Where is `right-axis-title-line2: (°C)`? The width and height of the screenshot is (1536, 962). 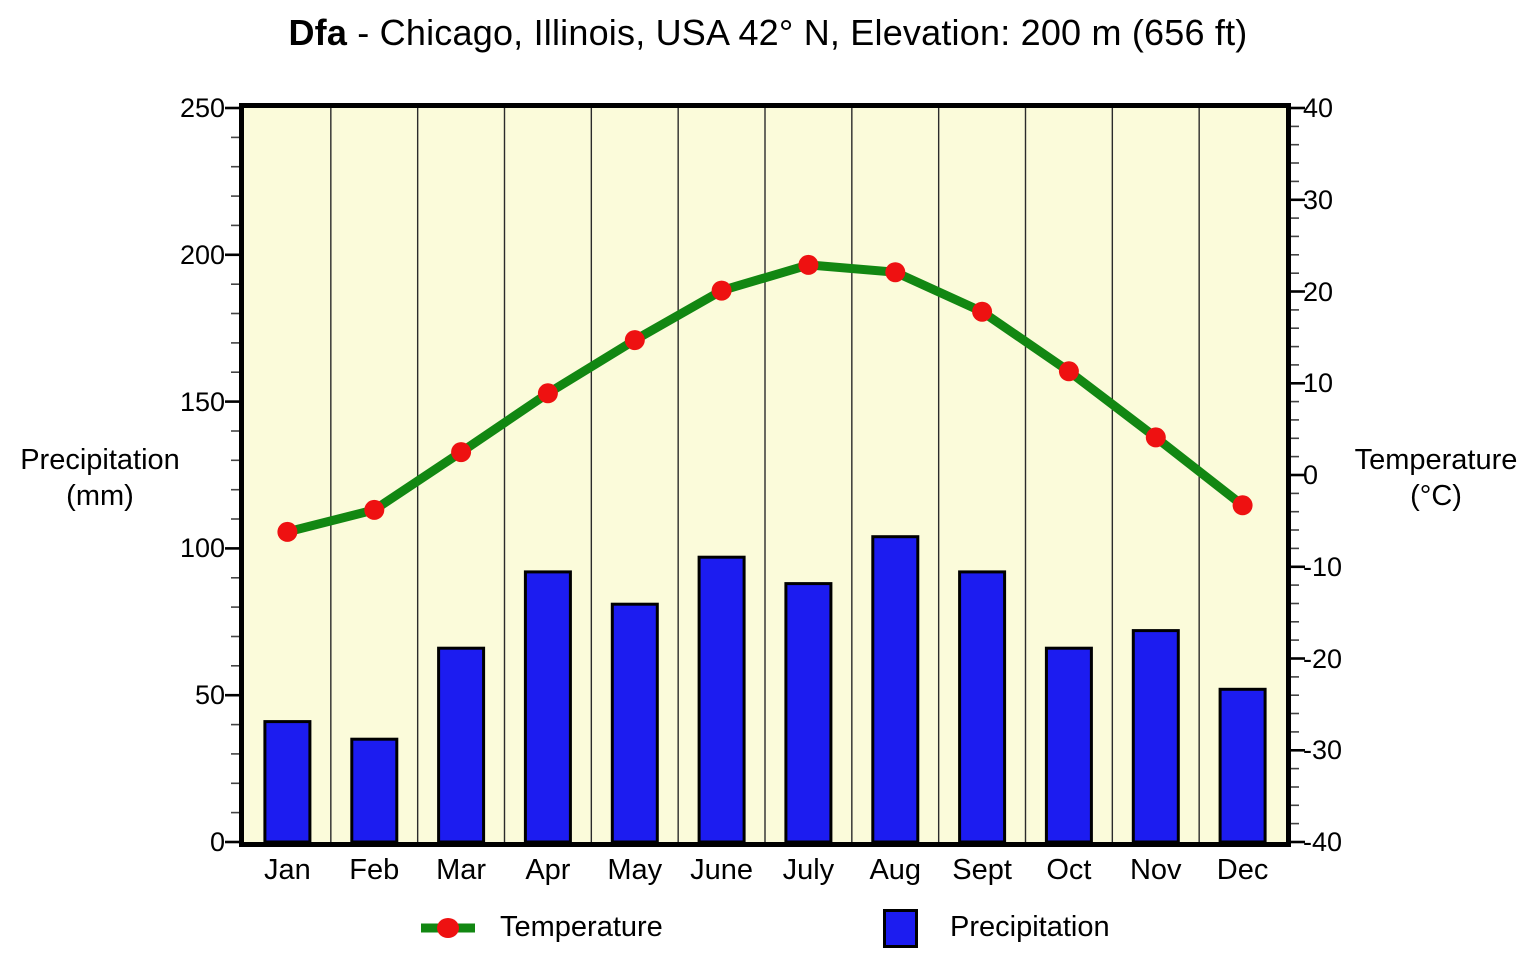 right-axis-title-line2: (°C) is located at coordinates (1436, 496).